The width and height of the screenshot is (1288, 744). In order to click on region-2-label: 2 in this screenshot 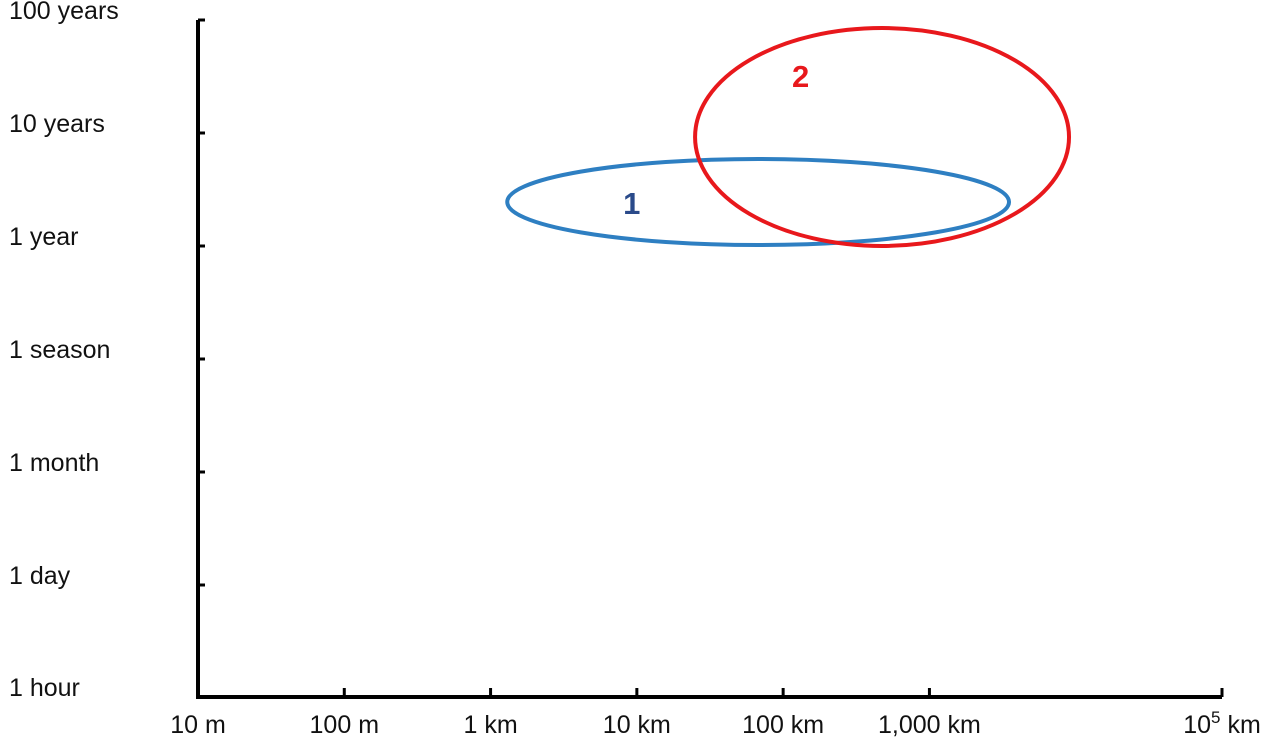, I will do `click(800, 76)`.